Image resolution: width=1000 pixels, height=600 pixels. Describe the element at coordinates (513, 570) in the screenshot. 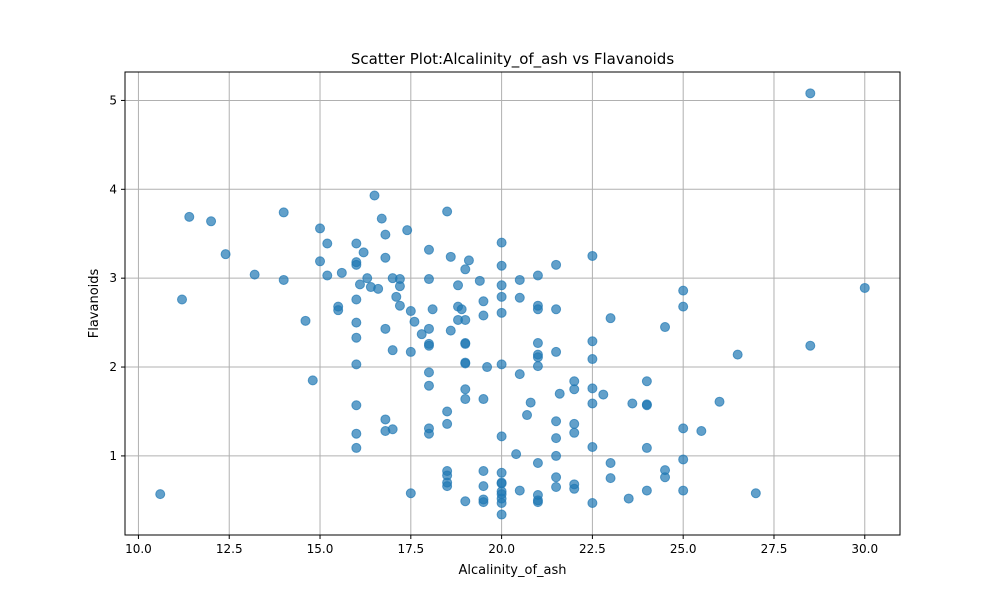

I see `x-axis-label: Alcalinity_of_ash` at that location.